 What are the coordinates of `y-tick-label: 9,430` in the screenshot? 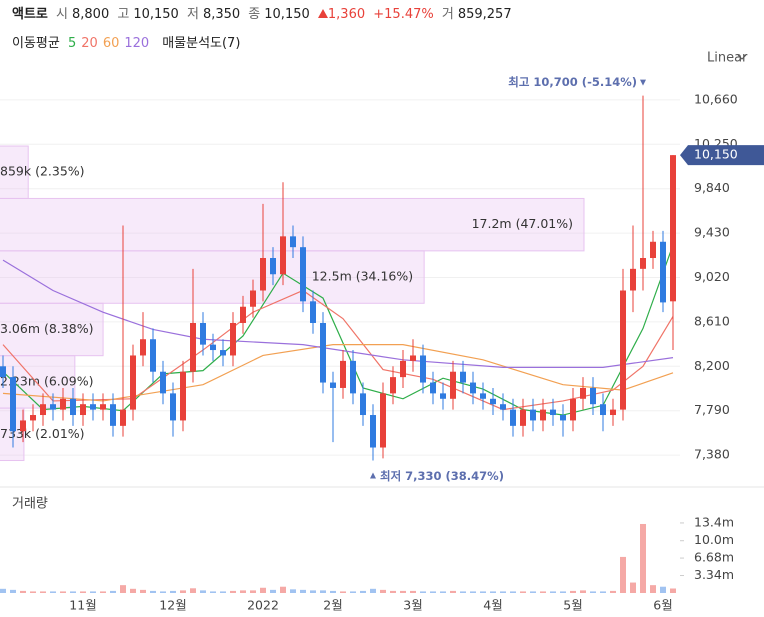 It's located at (712, 232).